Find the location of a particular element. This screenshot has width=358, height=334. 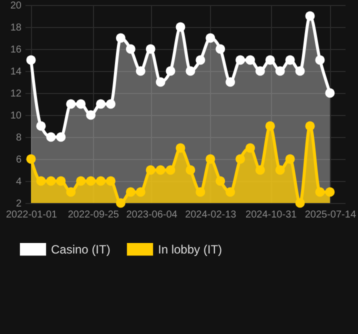

y-tick-label: 16 is located at coordinates (16, 50).